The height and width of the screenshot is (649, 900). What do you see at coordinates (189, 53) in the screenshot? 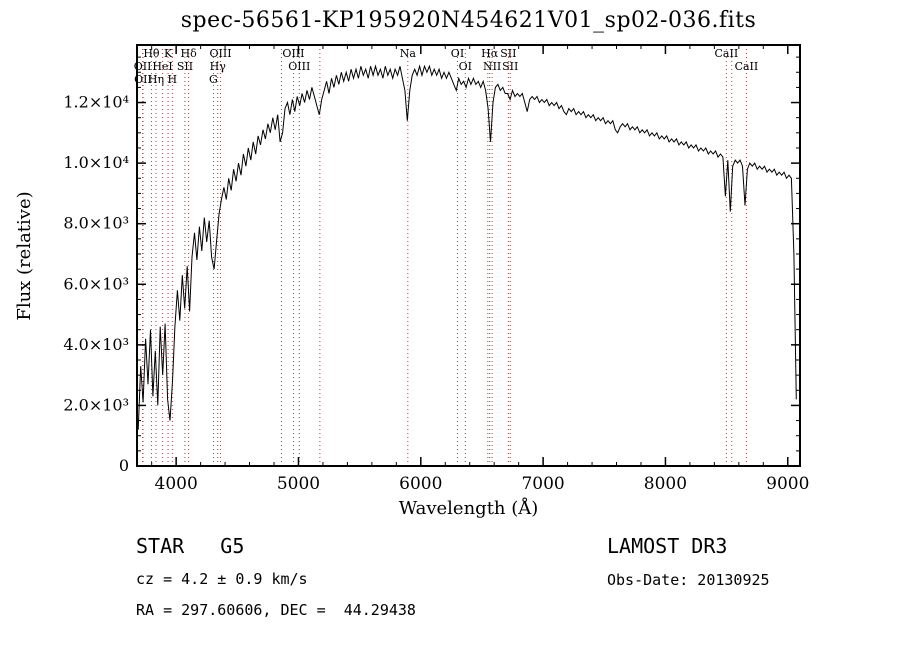
I see `spectral-line-label: Hδ` at bounding box center [189, 53].